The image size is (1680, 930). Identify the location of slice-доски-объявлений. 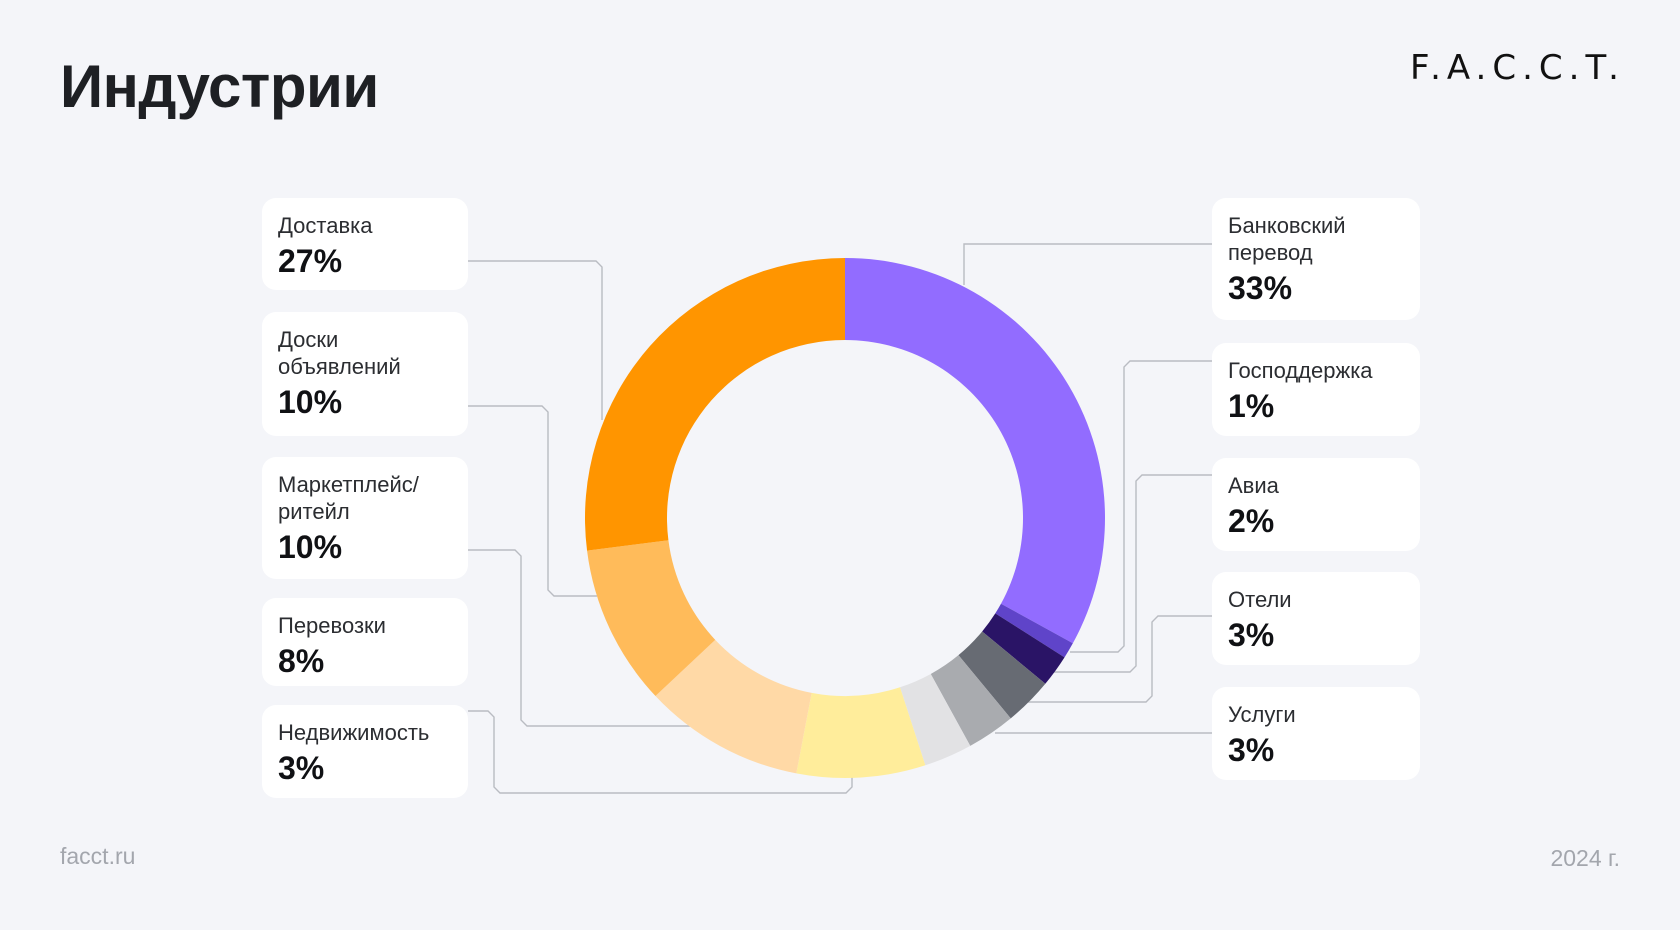
(651, 618).